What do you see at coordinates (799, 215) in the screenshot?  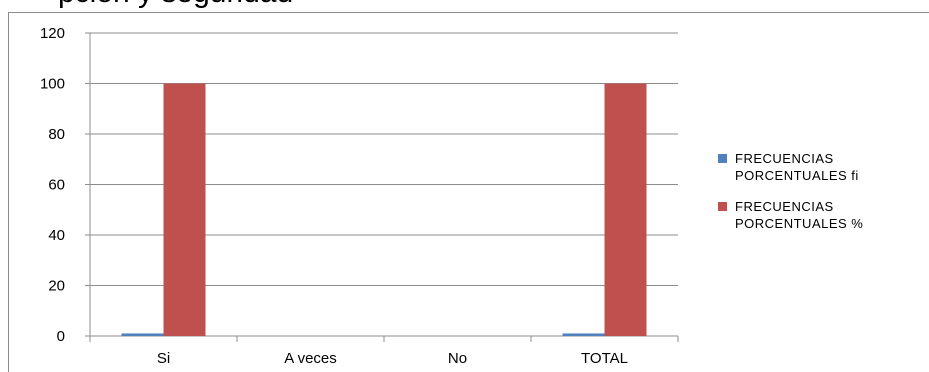 I see `legend-label-percent: FRECUENCIAS PORCENTUALES %` at bounding box center [799, 215].